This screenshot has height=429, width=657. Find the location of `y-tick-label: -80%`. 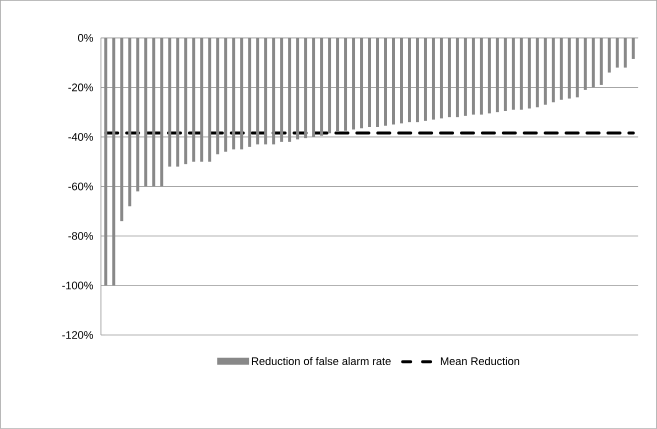

y-tick-label: -80% is located at coordinates (81, 236).